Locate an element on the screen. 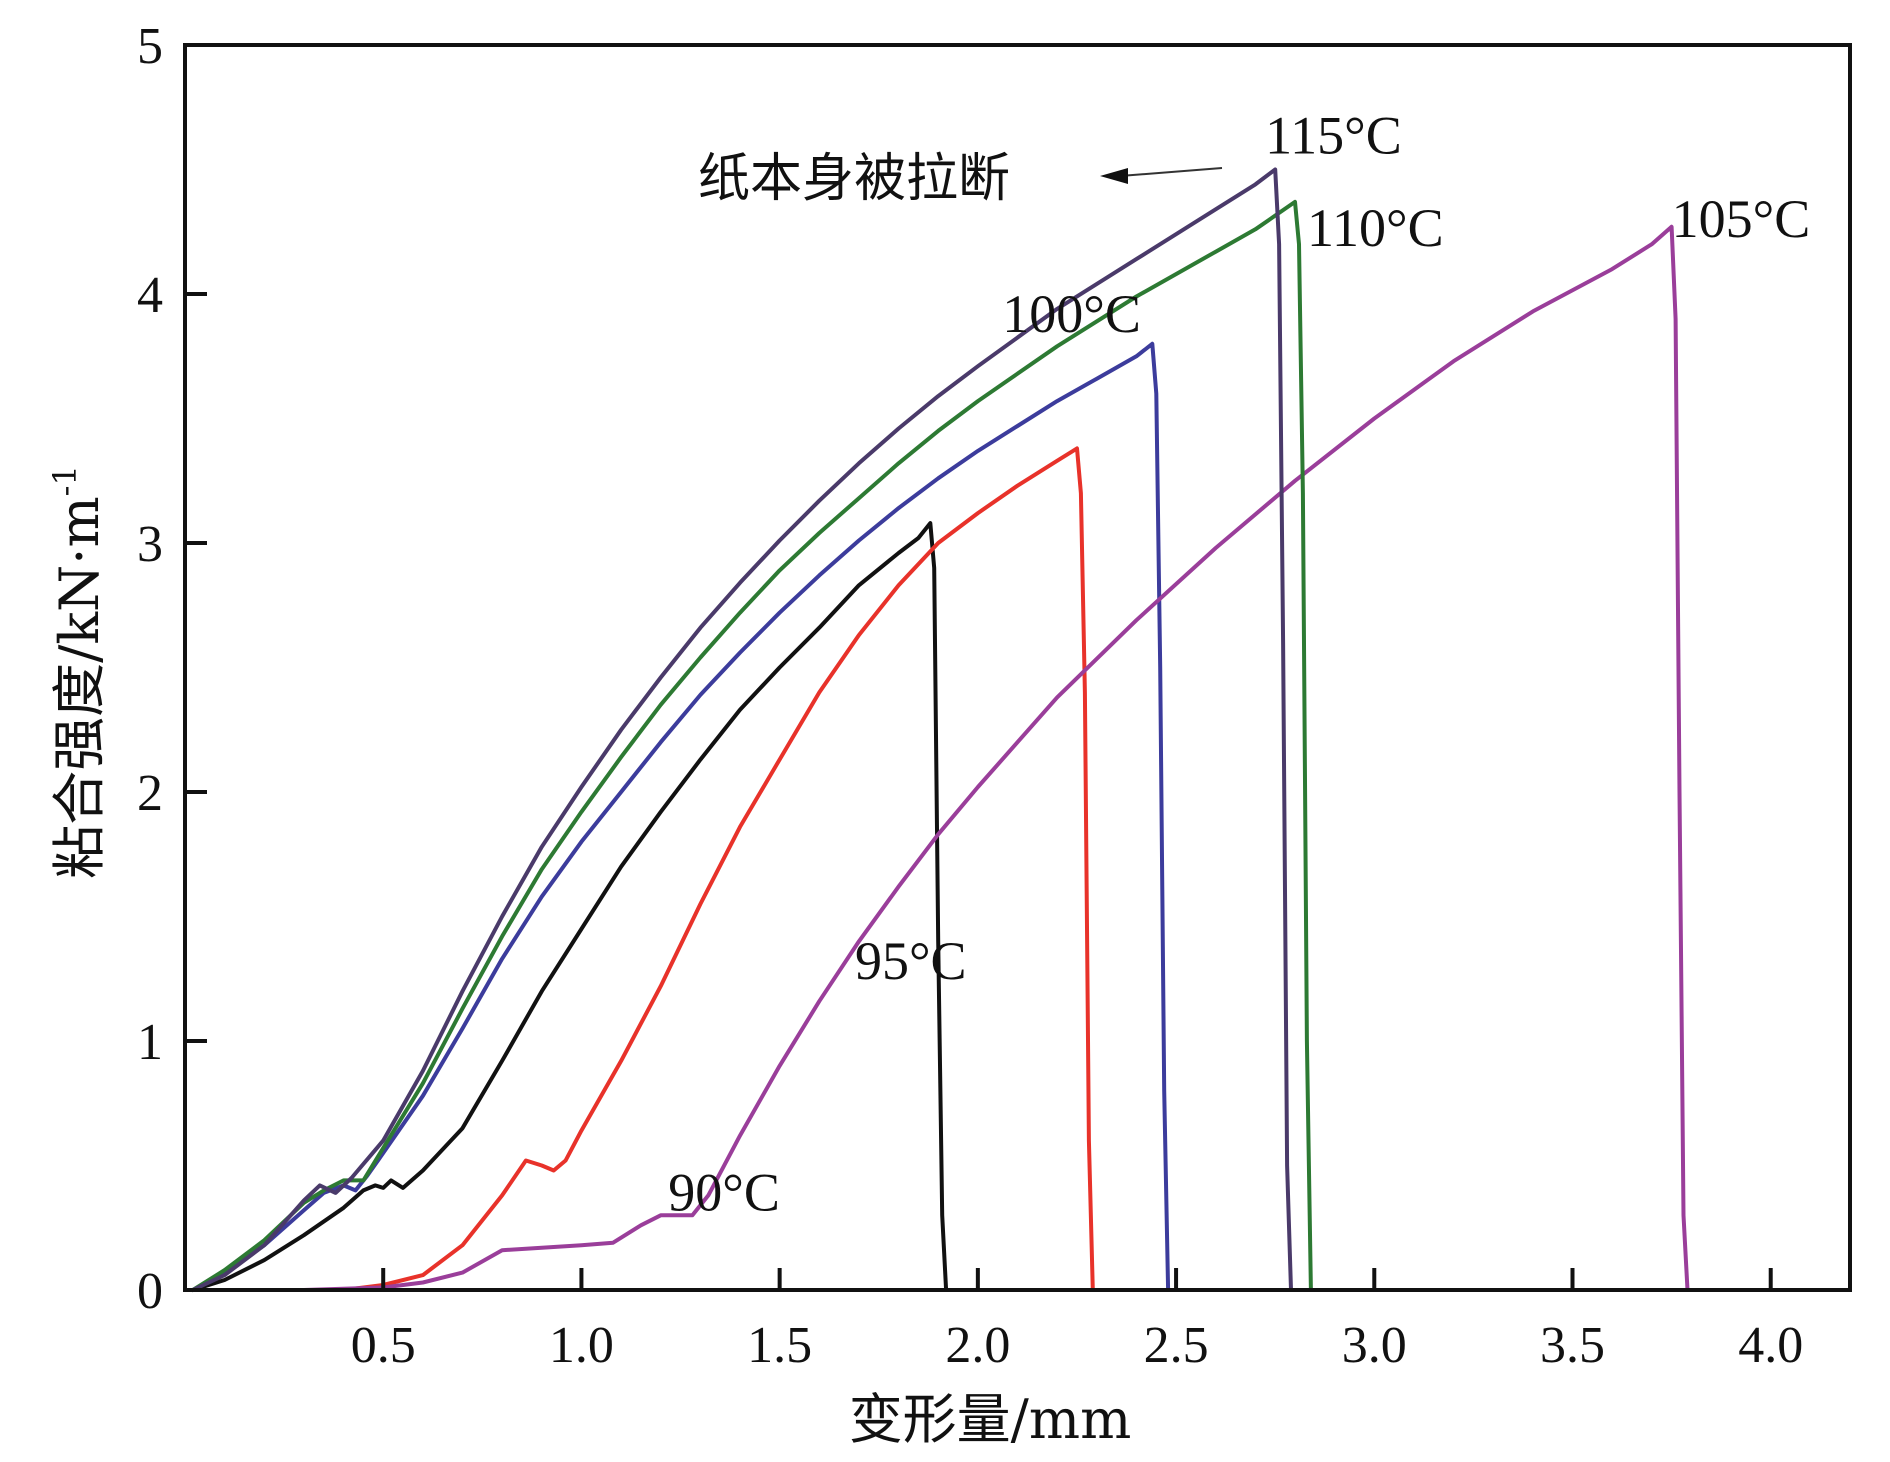  y-tick-label: 5 is located at coordinates (150, 46).